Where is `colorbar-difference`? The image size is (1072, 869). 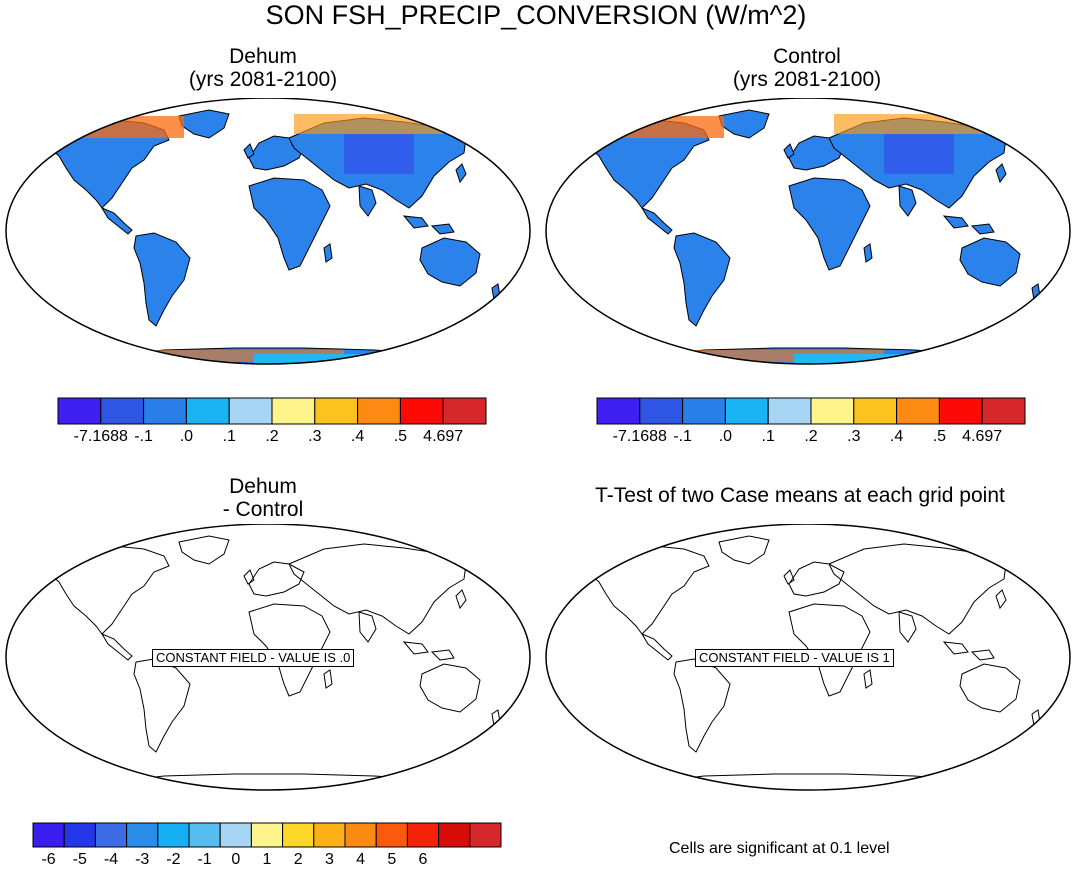
colorbar-difference is located at coordinates (267, 835).